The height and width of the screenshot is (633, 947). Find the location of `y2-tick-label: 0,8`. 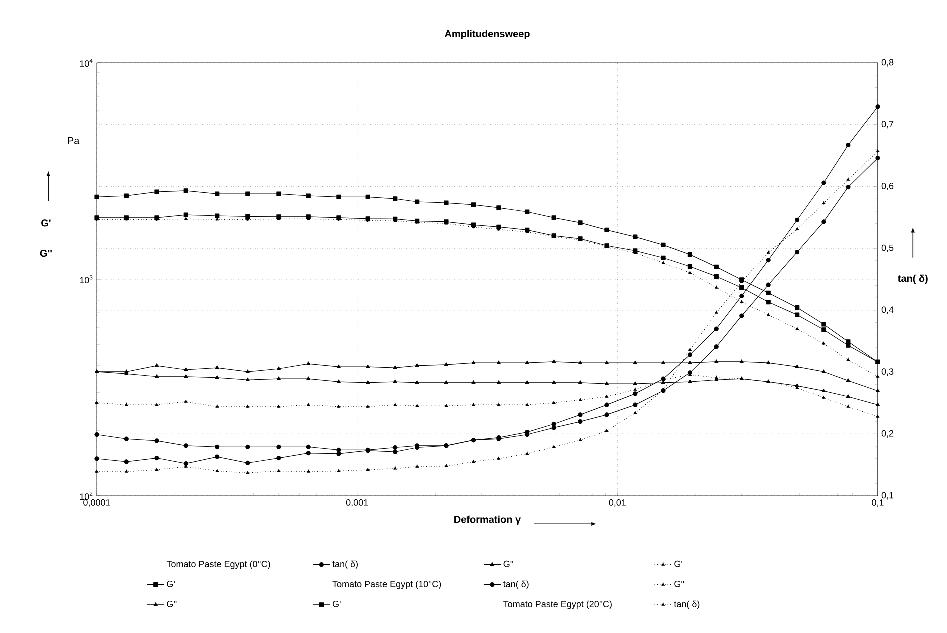

y2-tick-label: 0,8 is located at coordinates (888, 63).